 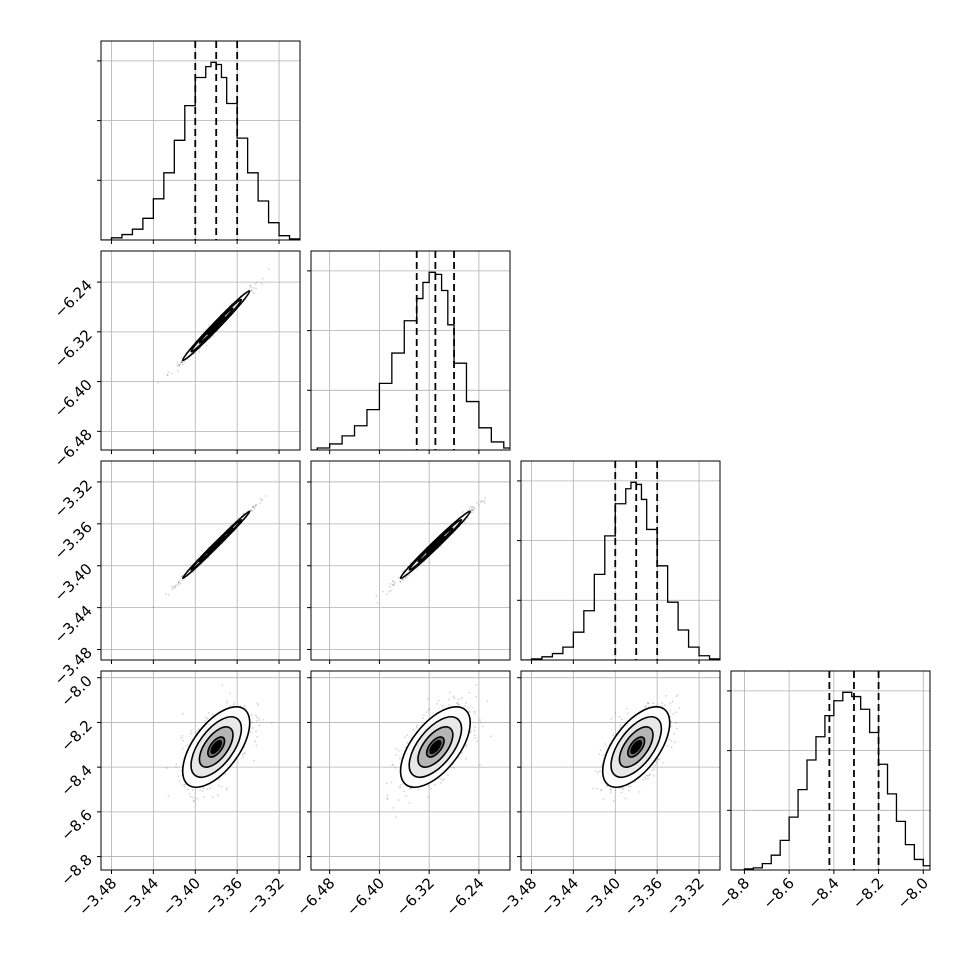 What do you see at coordinates (76, 780) in the screenshot?
I see `y-tick-label: −8.4` at bounding box center [76, 780].